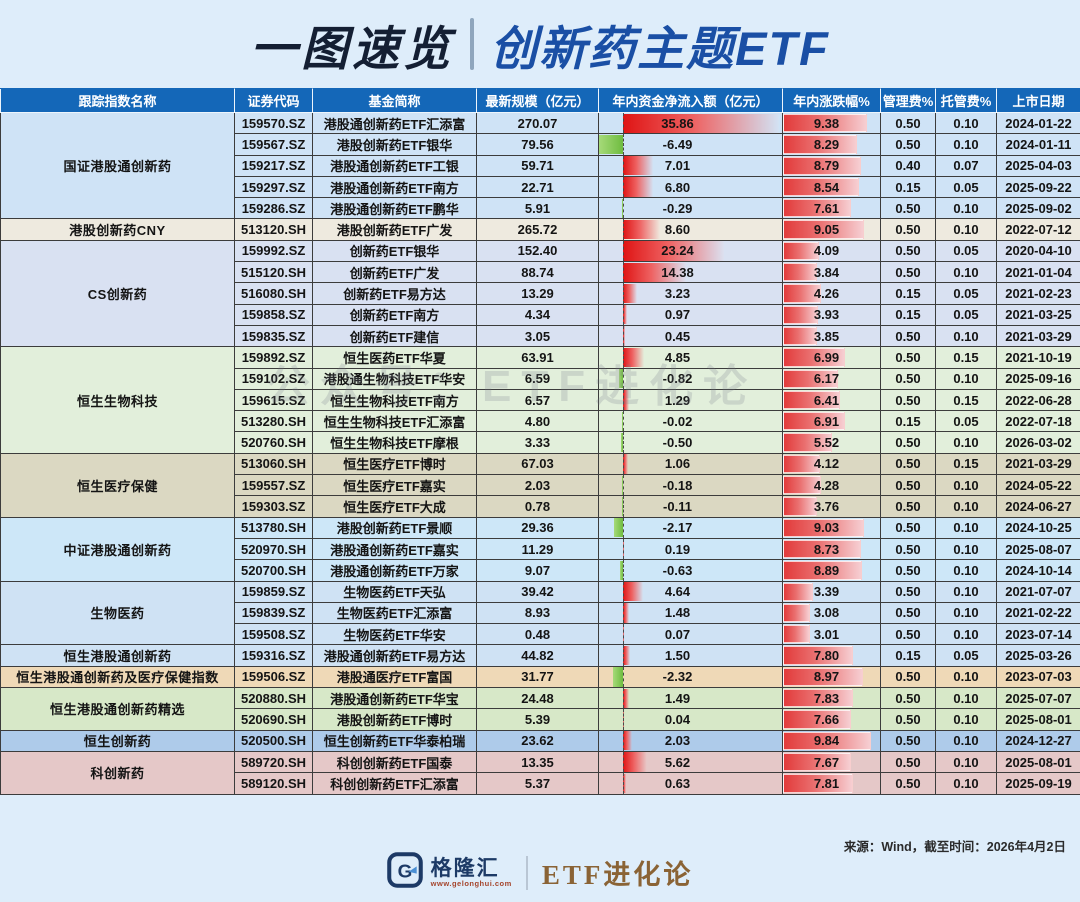  What do you see at coordinates (690, 719) in the screenshot?
I see `inflow-cell: 0.04` at bounding box center [690, 719].